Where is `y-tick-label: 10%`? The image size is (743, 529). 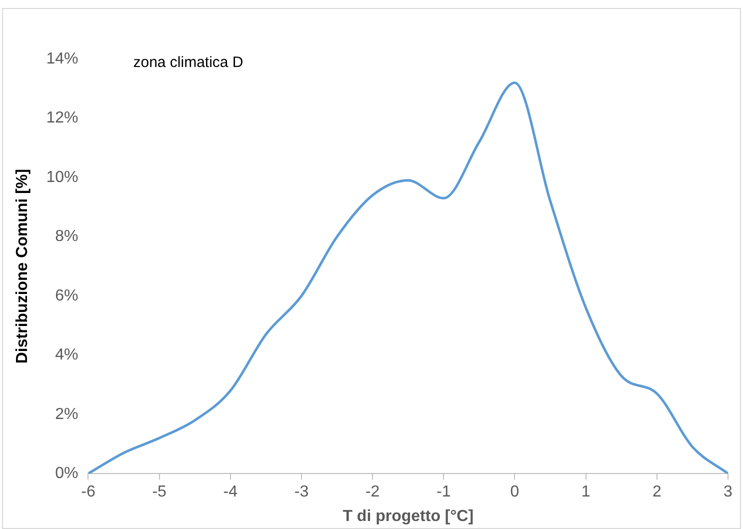
y-tick-label: 10% is located at coordinates (62, 177).